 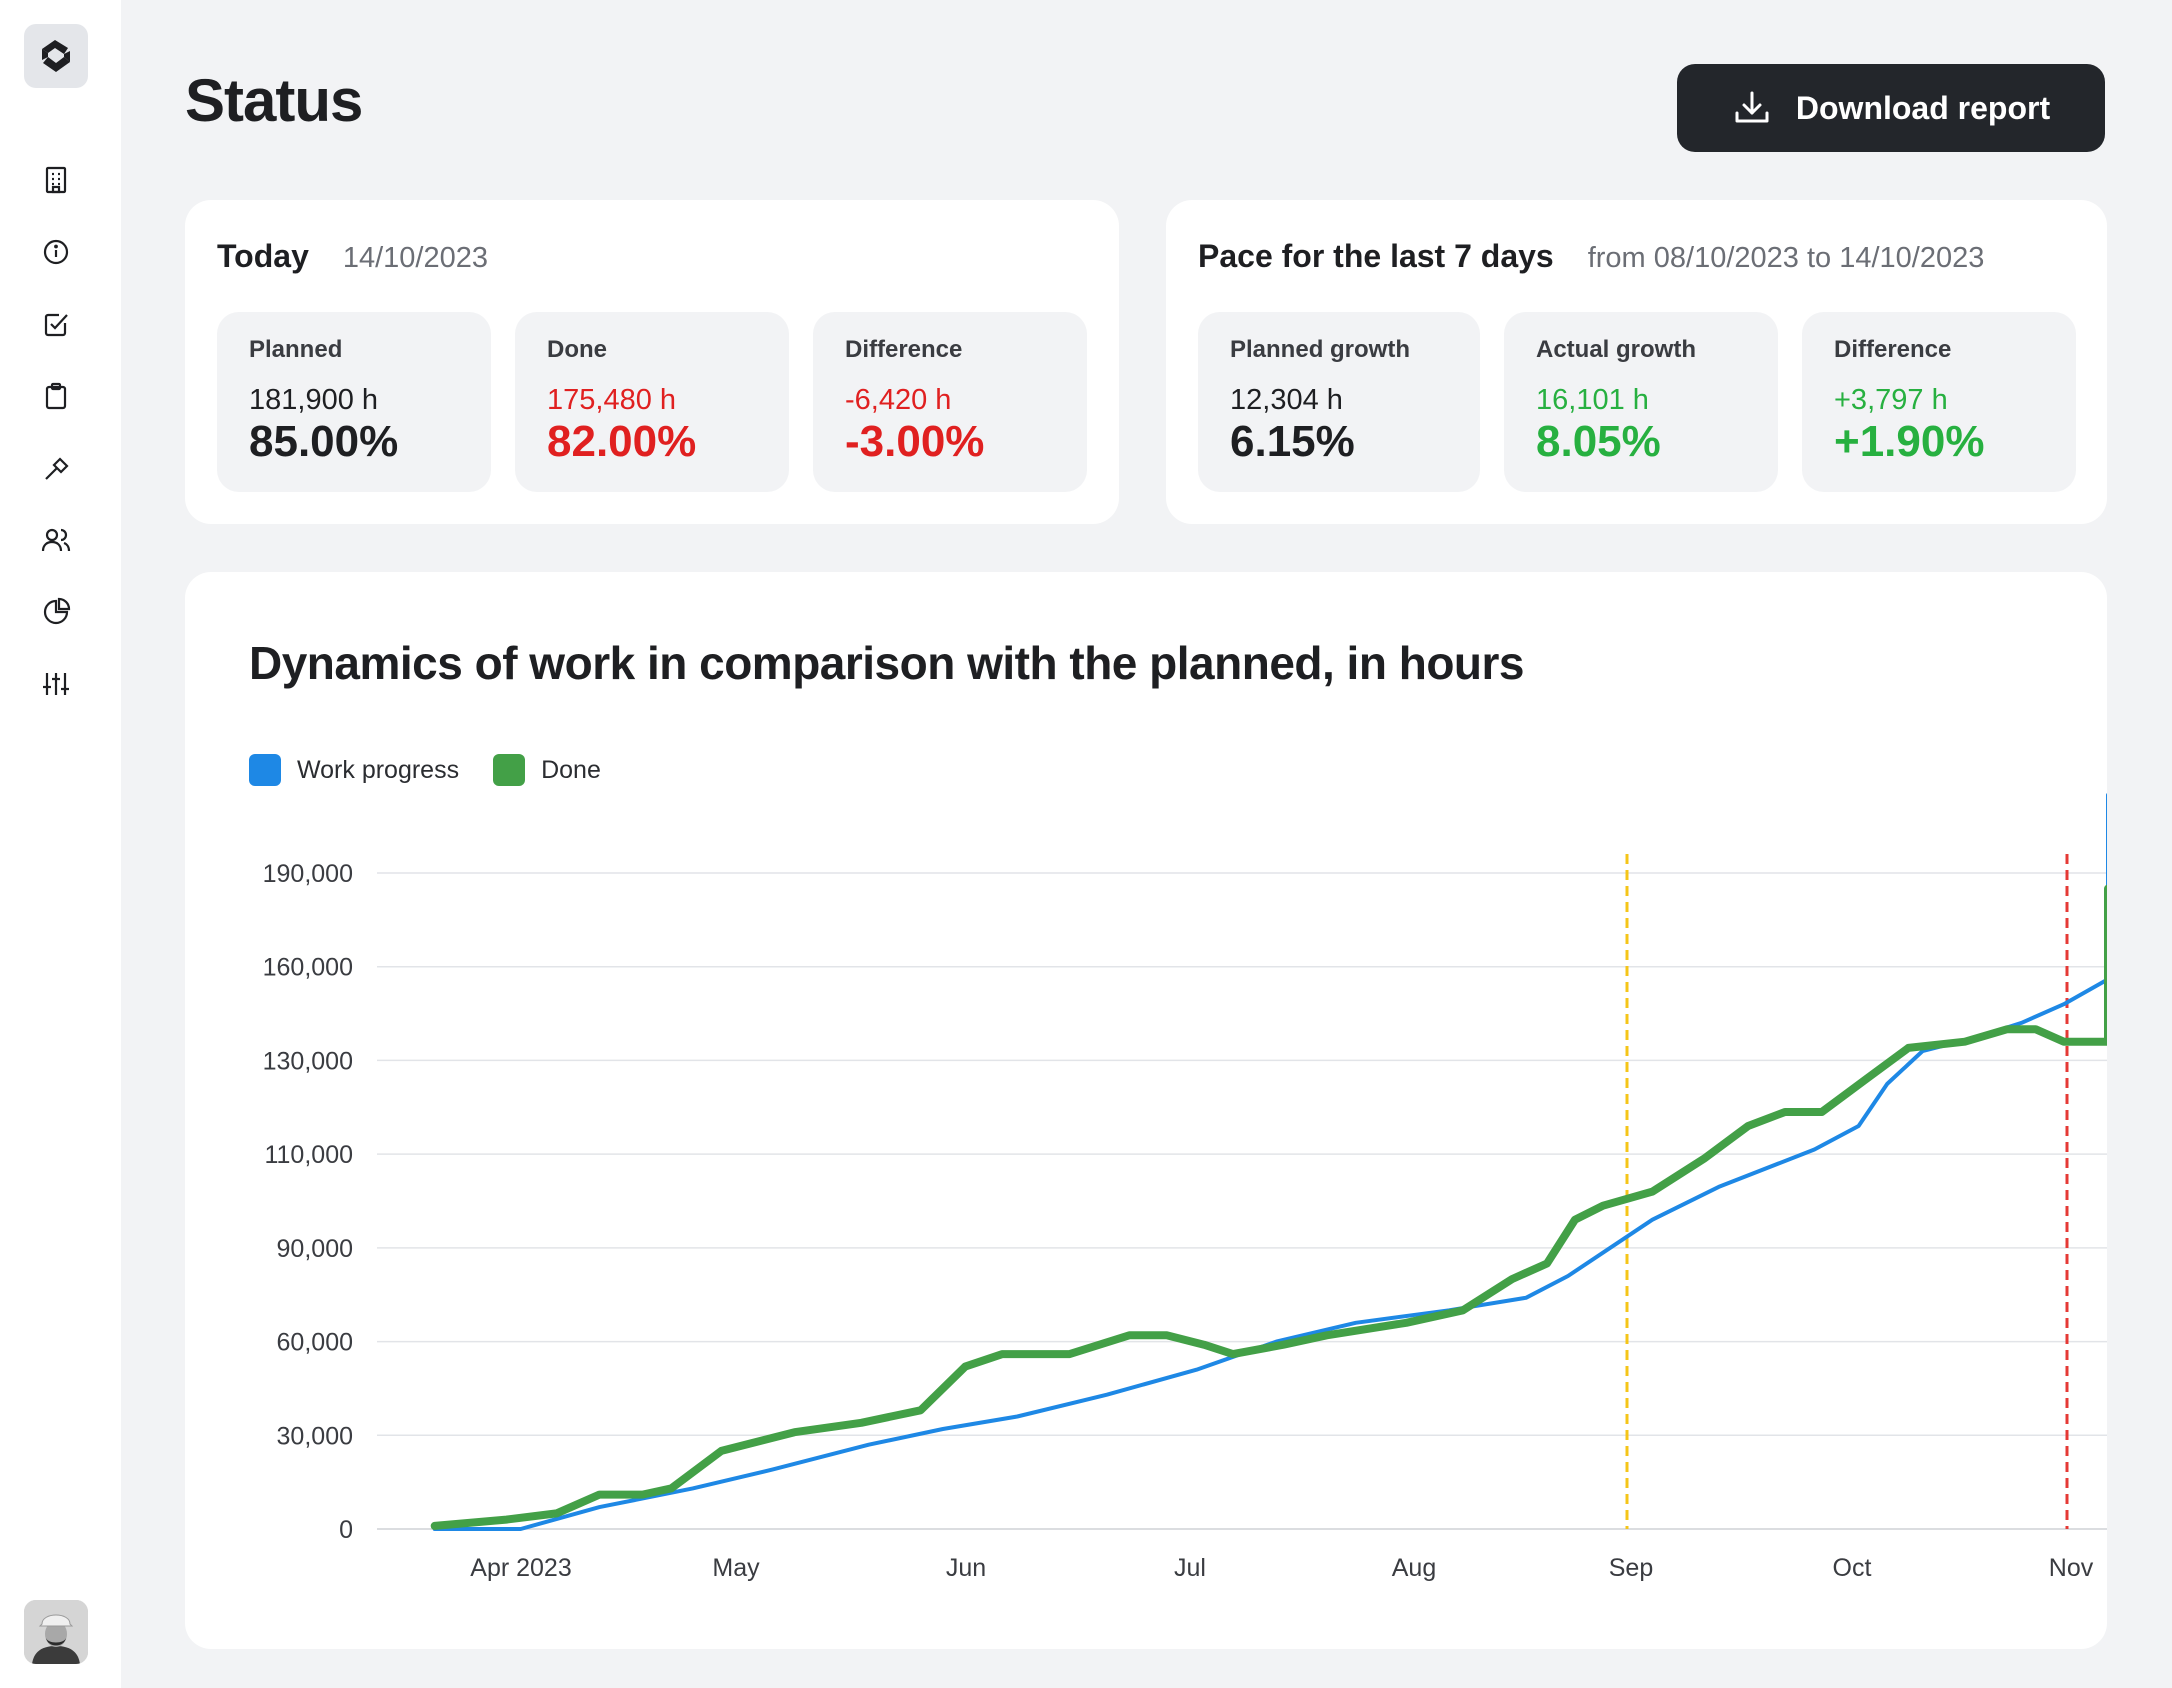 I want to click on stat-label: Planned growth, so click(x=1320, y=349).